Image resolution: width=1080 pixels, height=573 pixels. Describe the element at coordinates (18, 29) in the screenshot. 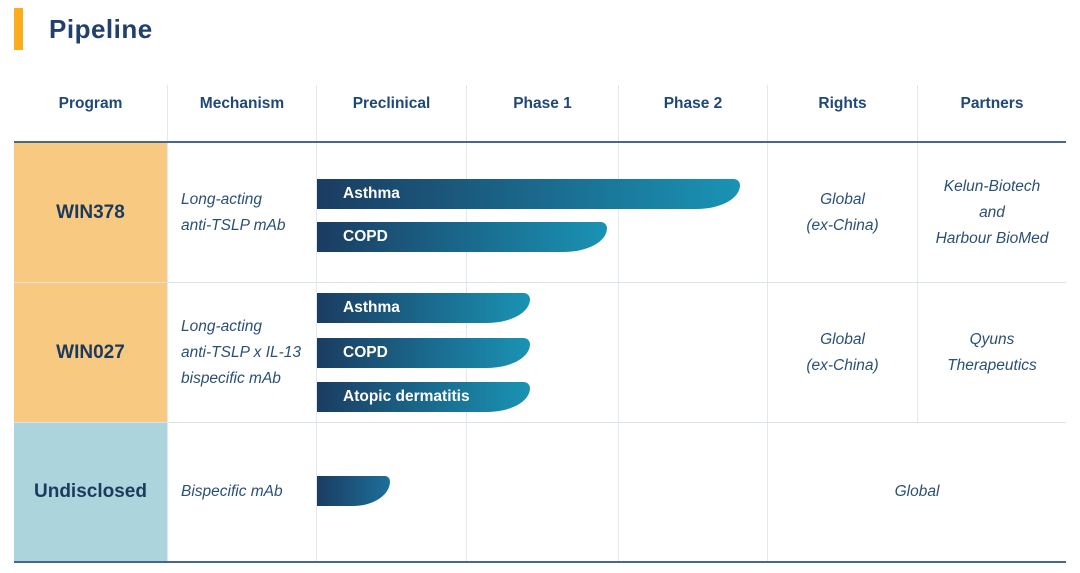

I see `title-accent-bar` at that location.